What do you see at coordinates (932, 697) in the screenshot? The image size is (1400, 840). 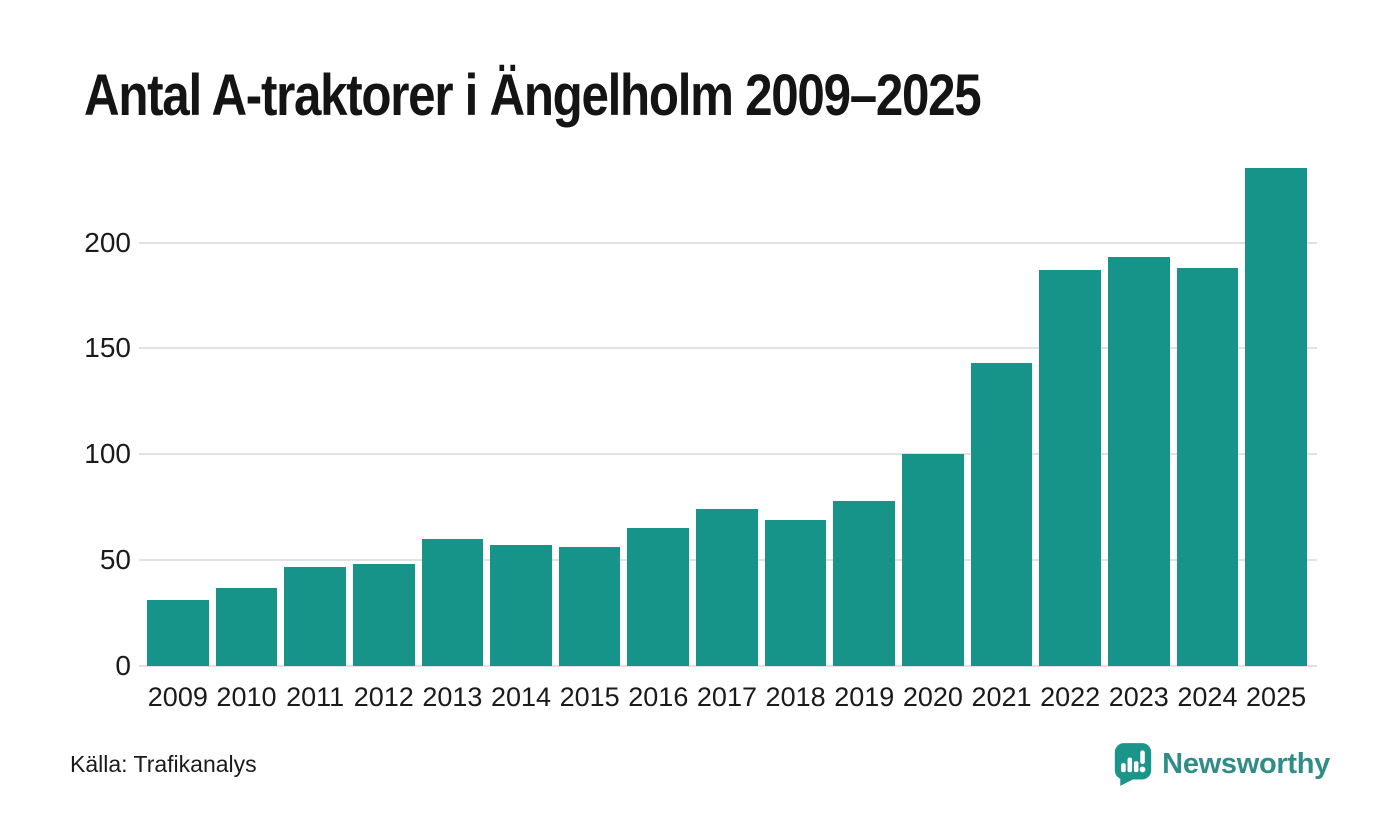 I see `x-tick-label-2020: 2020` at bounding box center [932, 697].